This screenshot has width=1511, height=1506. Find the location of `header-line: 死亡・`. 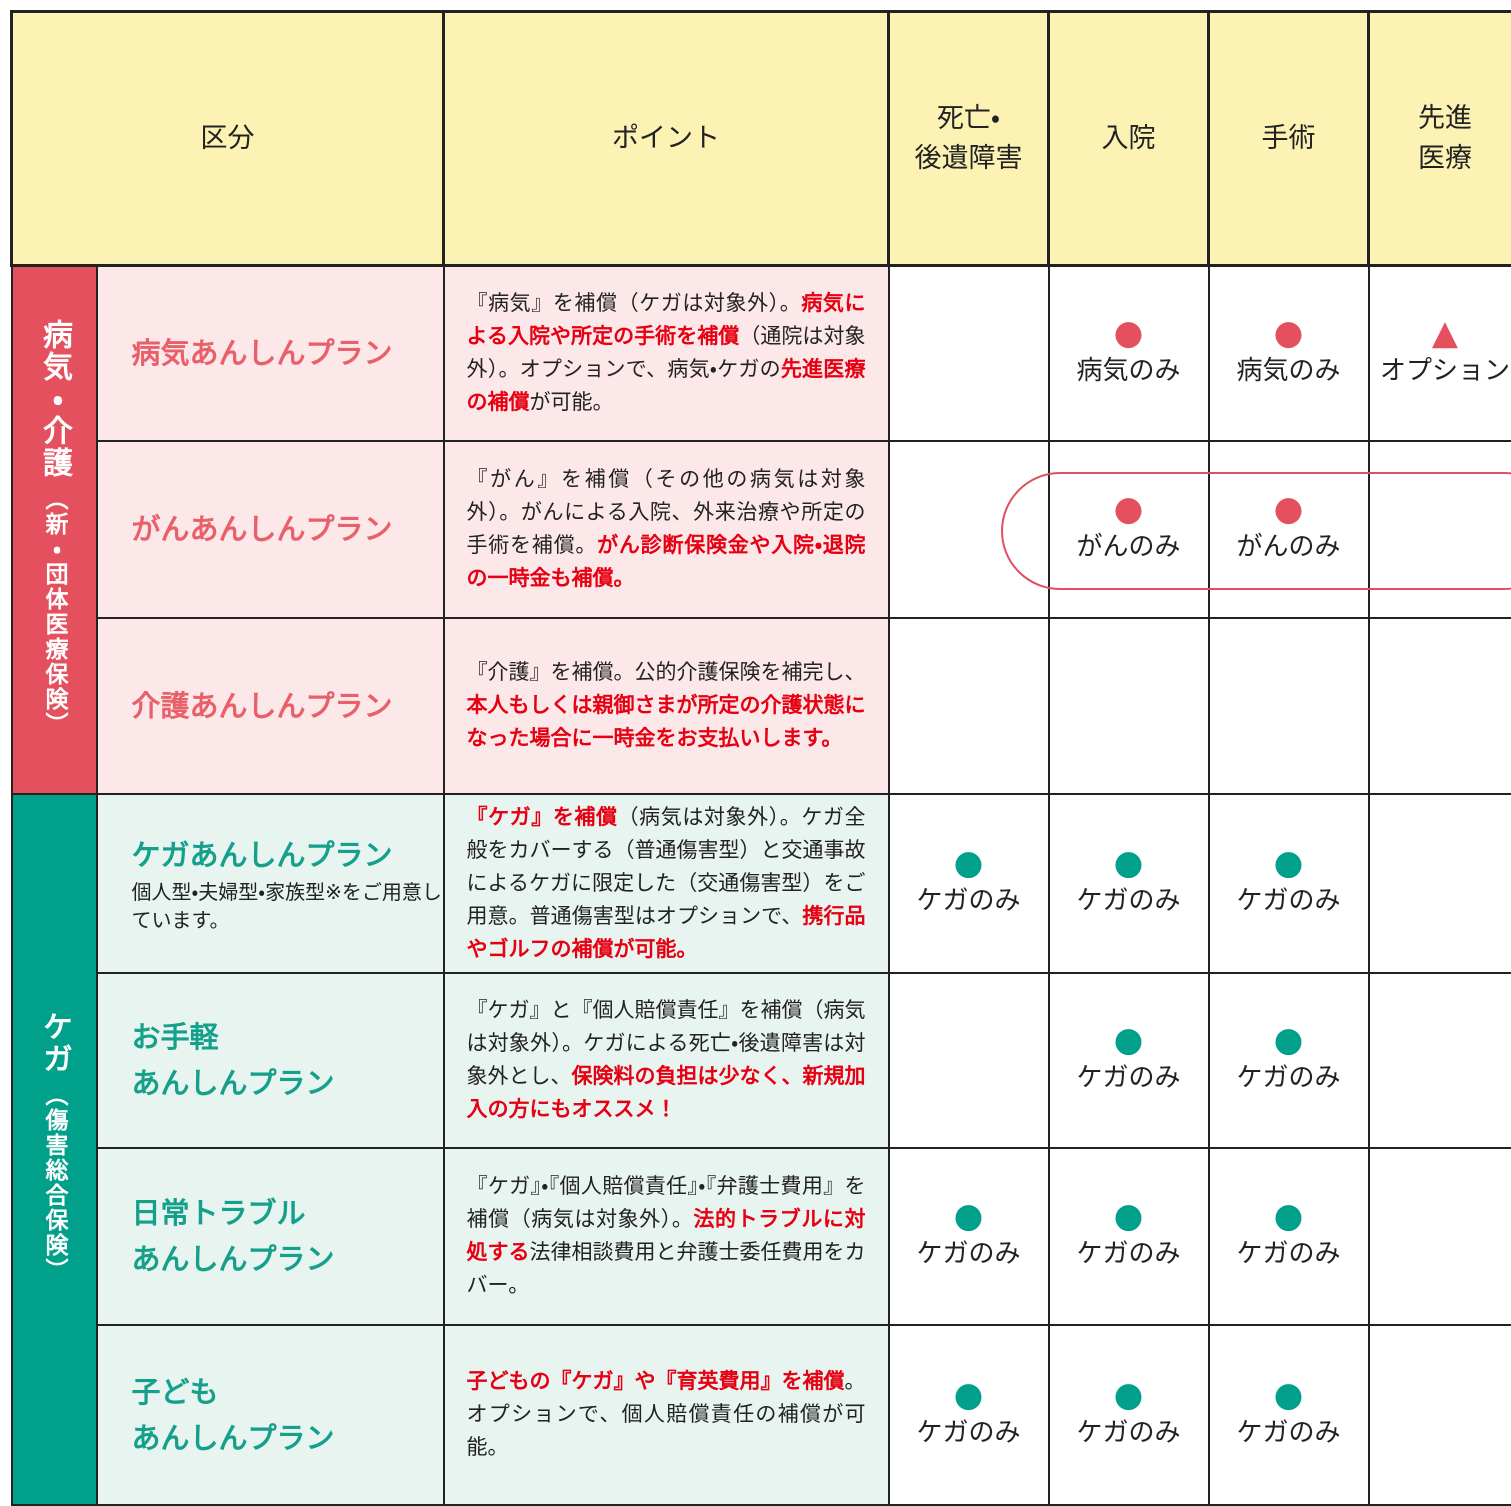

header-line: 死亡・ is located at coordinates (968, 118).